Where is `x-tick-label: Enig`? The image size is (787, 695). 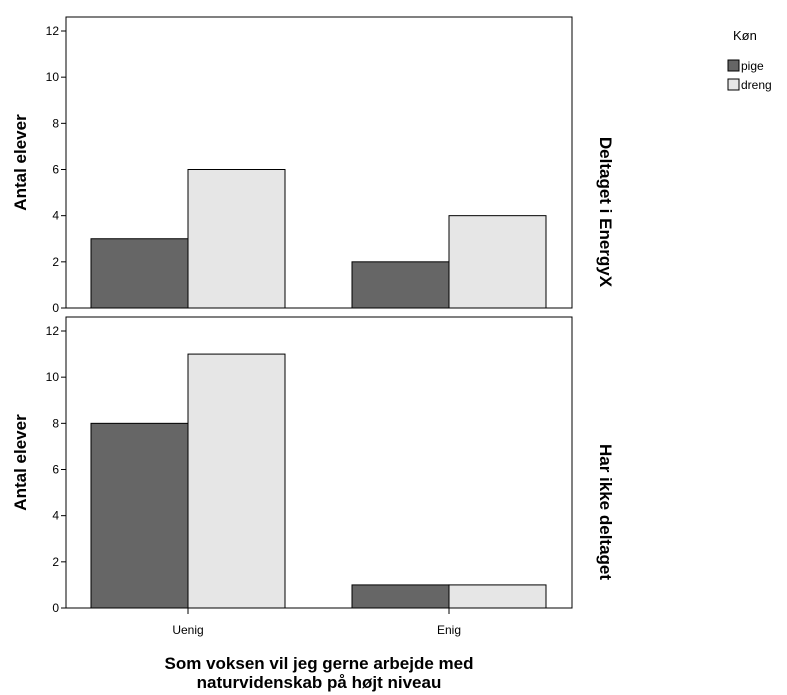
x-tick-label: Enig is located at coordinates (449, 630).